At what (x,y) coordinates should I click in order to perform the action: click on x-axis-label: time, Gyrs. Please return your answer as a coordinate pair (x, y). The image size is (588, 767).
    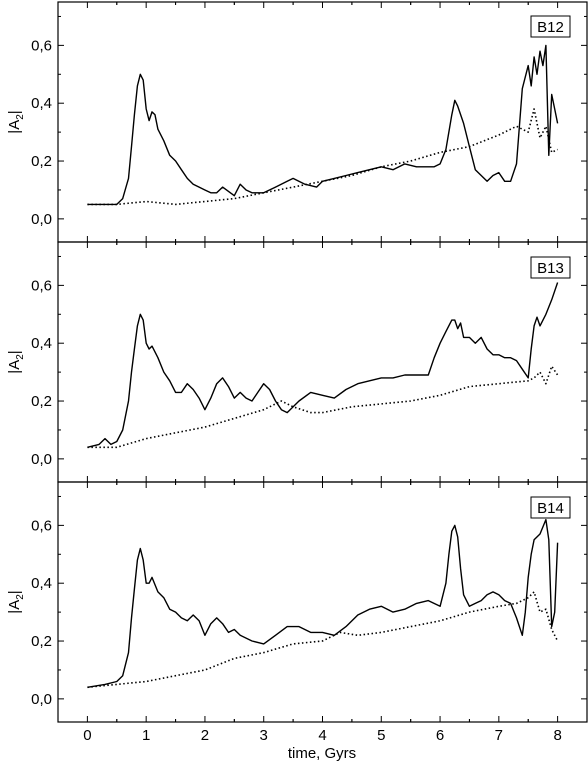
    Looking at the image, I should click on (322, 753).